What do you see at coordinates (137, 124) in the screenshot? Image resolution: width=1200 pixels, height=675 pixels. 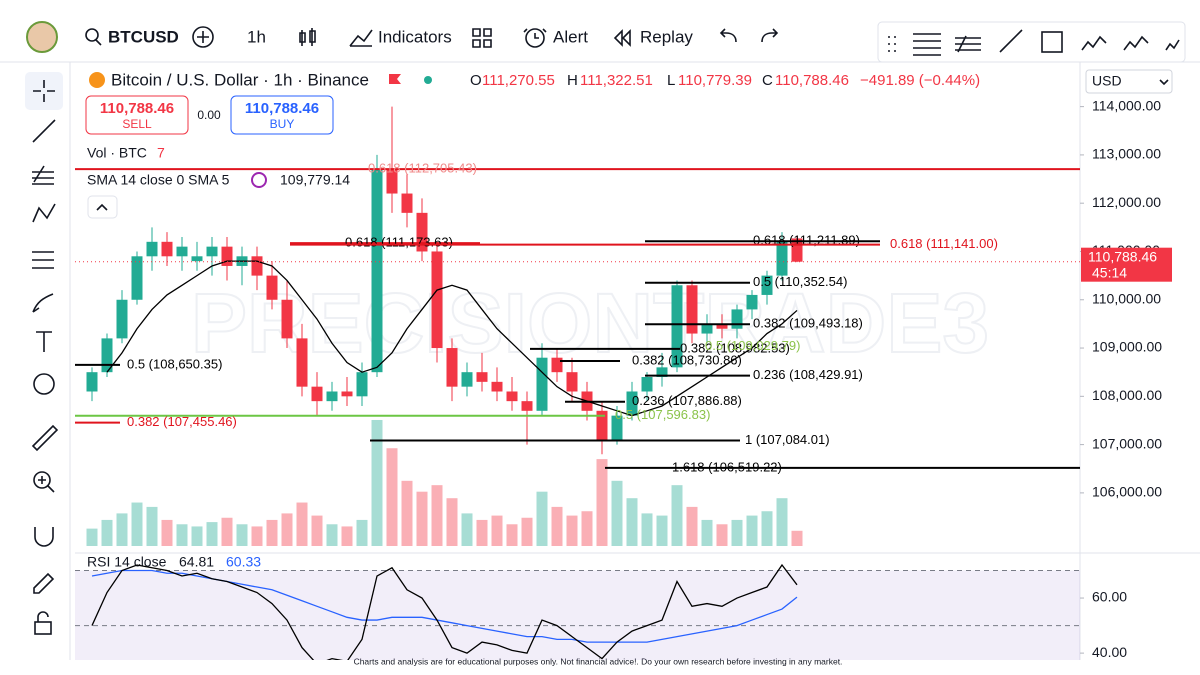 I see `sell-label: SELL` at bounding box center [137, 124].